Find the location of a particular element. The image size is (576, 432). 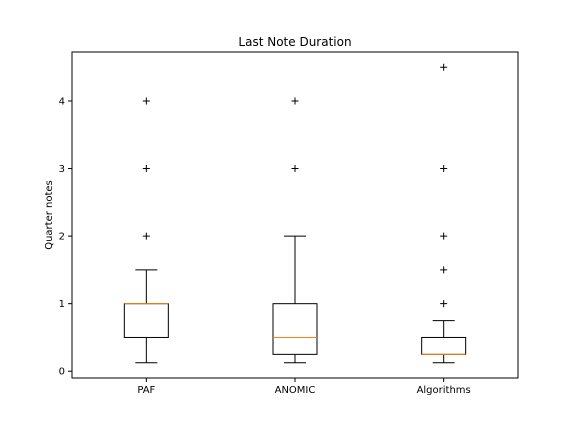

y-tick-label: 3 is located at coordinates (62, 169).